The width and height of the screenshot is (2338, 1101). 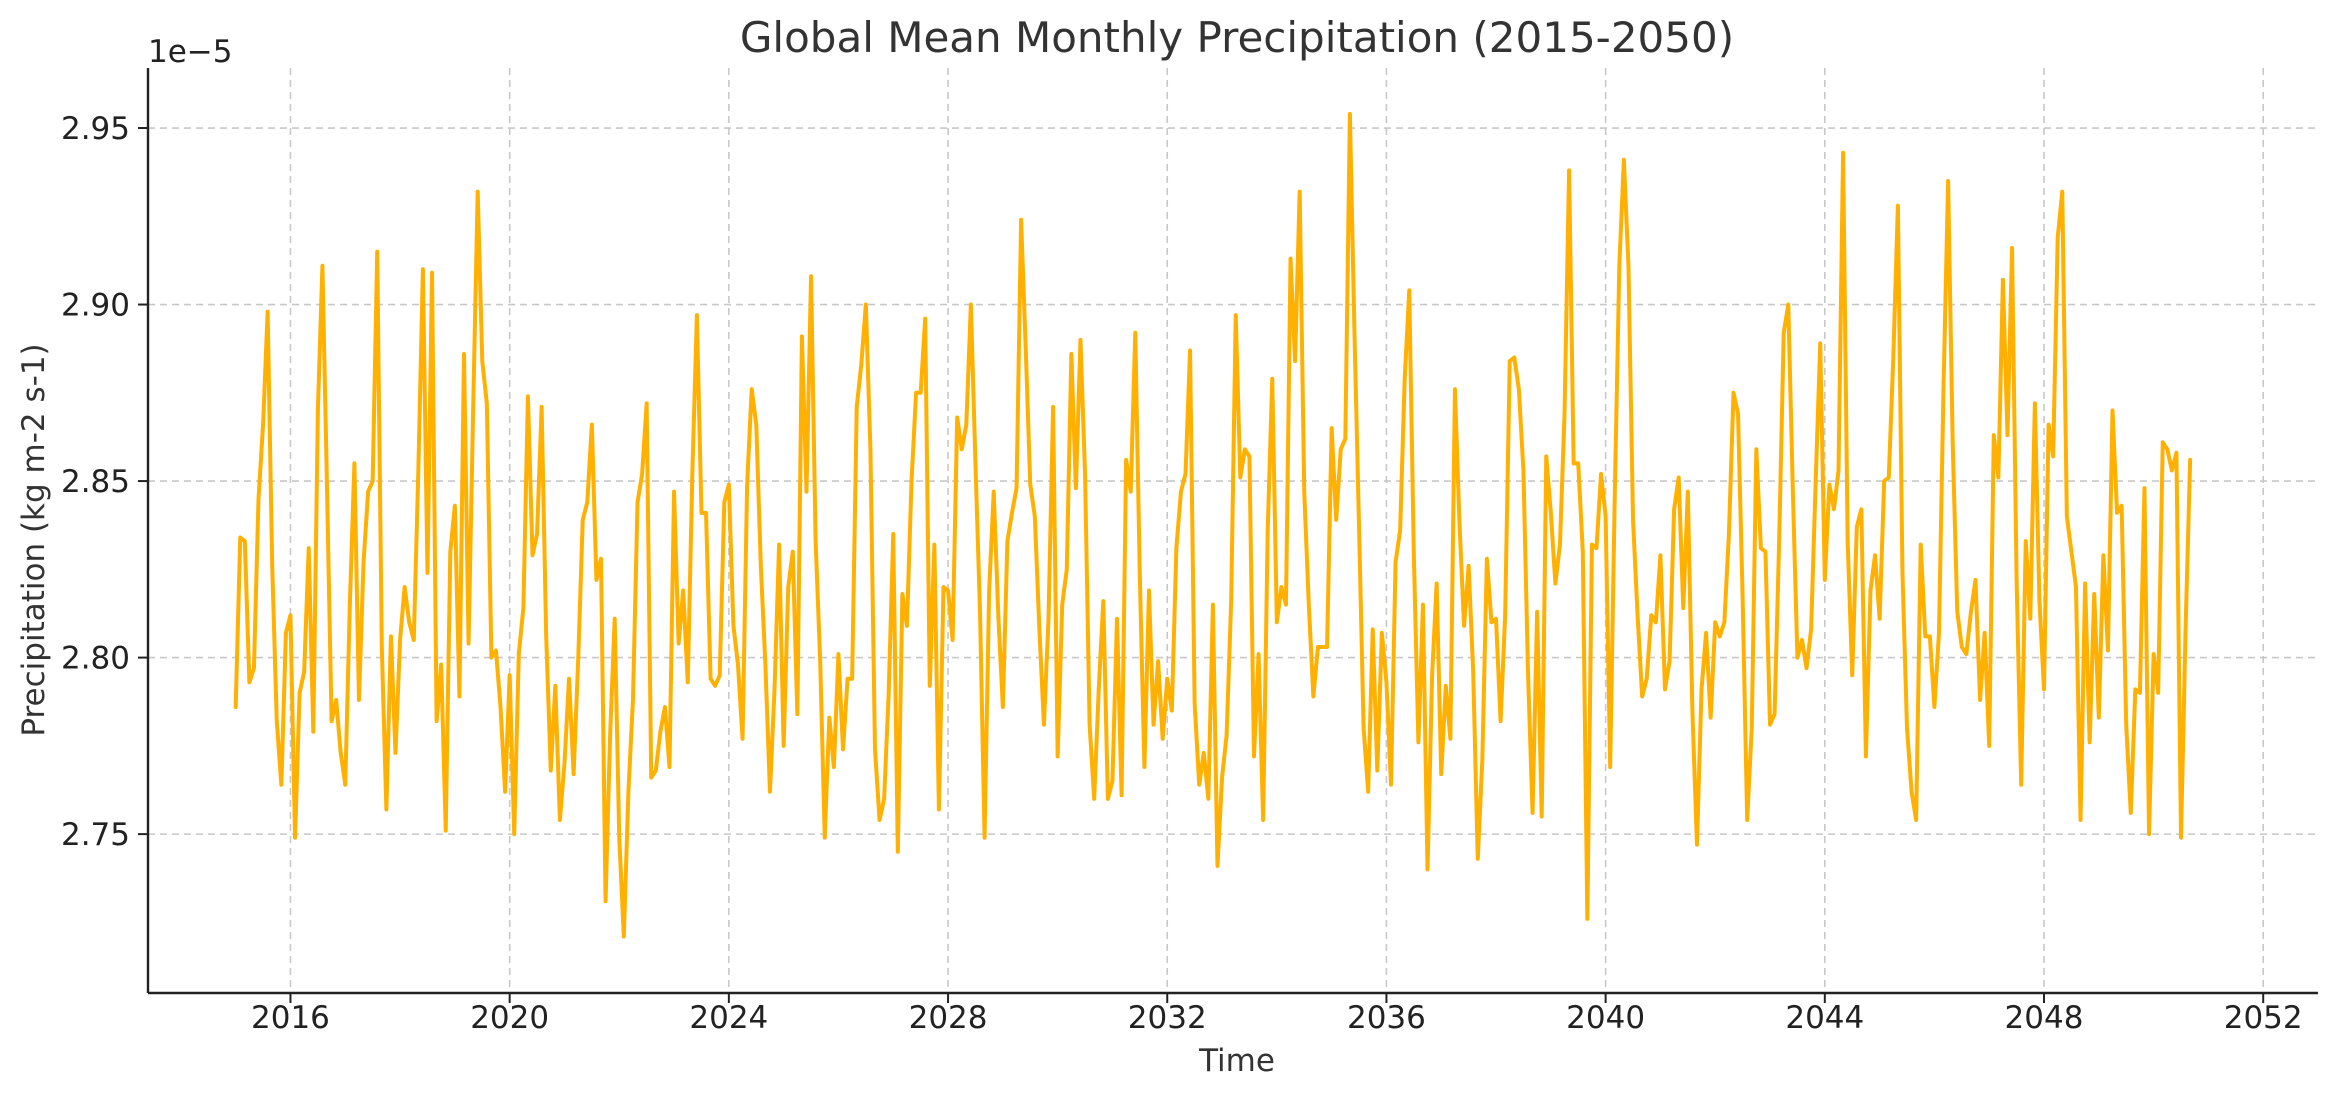 I want to click on y-tick-label: 2.95, so click(x=95, y=129).